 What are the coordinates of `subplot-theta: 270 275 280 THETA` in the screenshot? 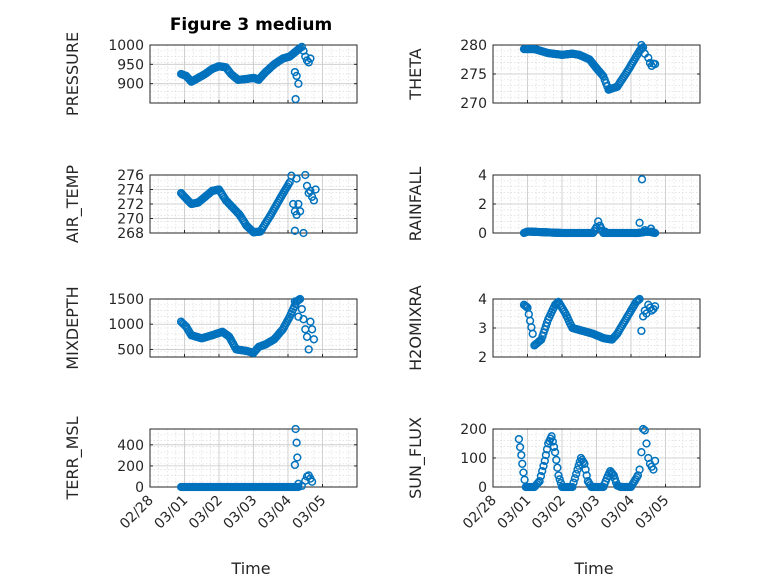 It's located at (553, 75).